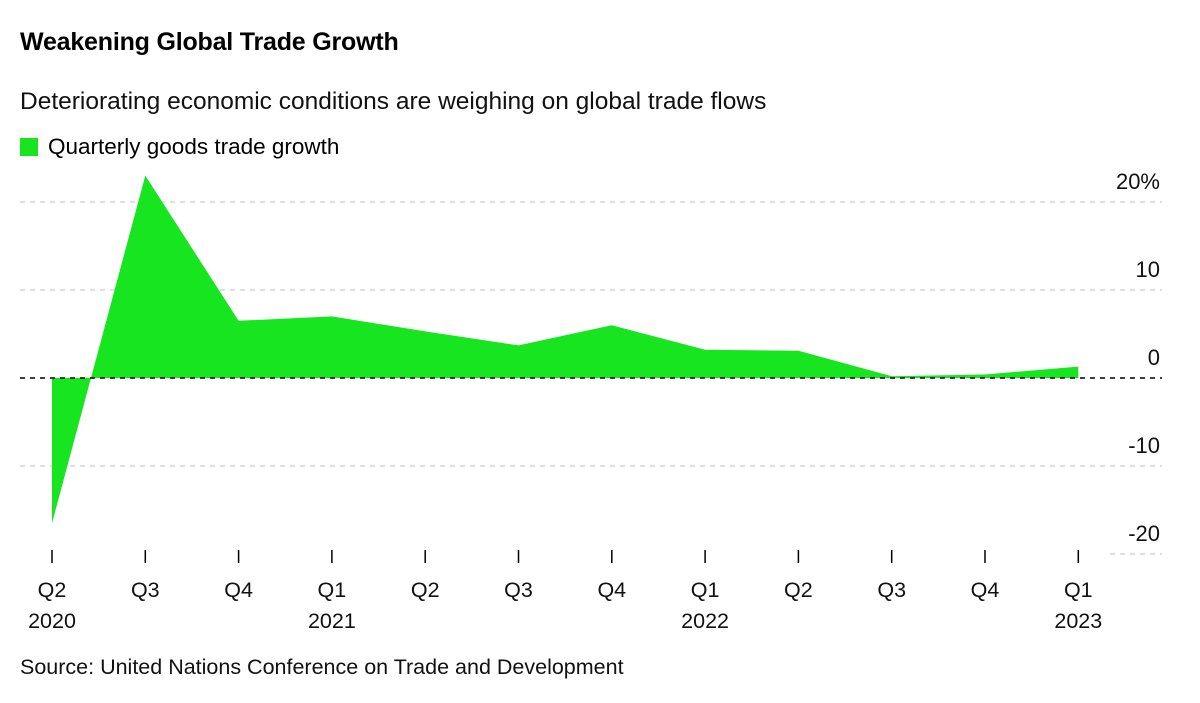  I want to click on y-tick-label: 0, so click(1154, 357).